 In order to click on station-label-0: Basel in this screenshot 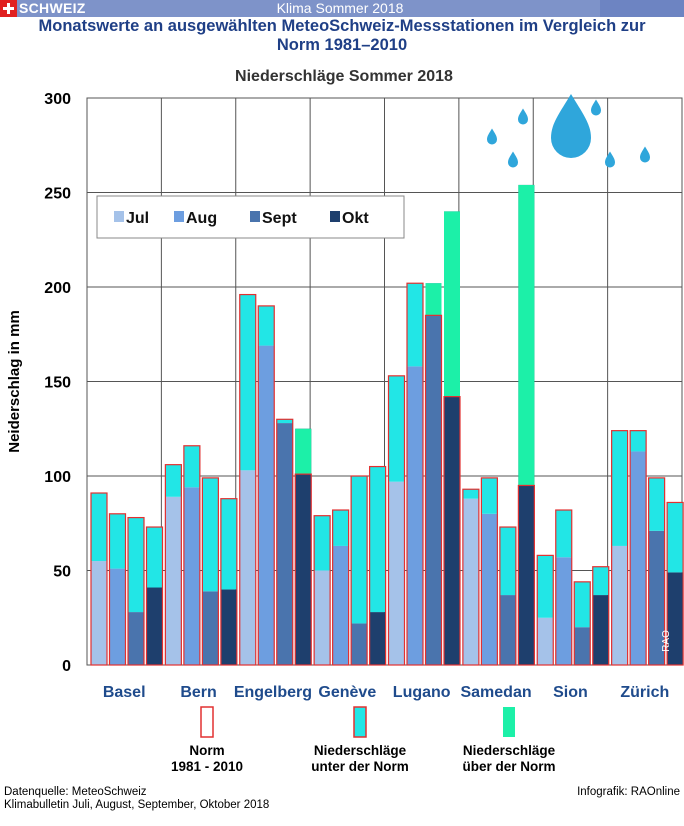, I will do `click(124, 692)`.